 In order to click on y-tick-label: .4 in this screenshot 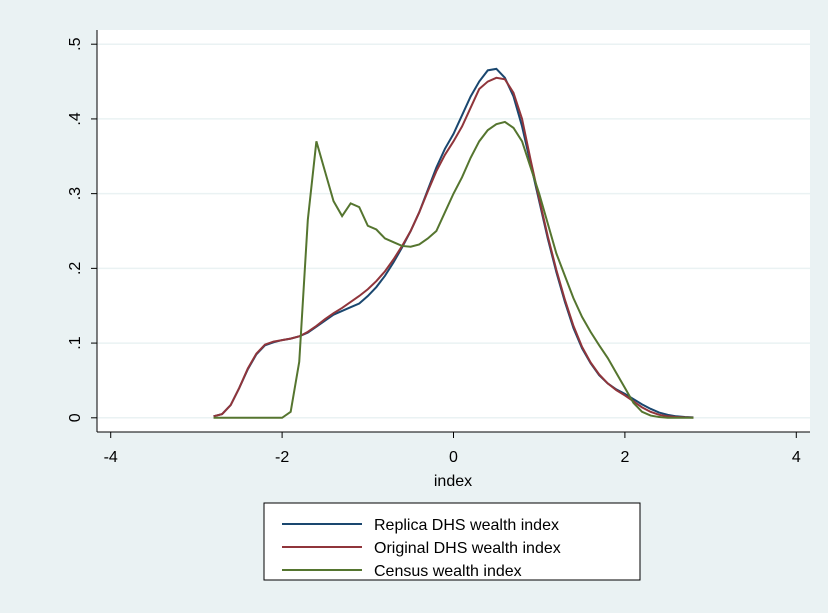, I will do `click(75, 118)`.